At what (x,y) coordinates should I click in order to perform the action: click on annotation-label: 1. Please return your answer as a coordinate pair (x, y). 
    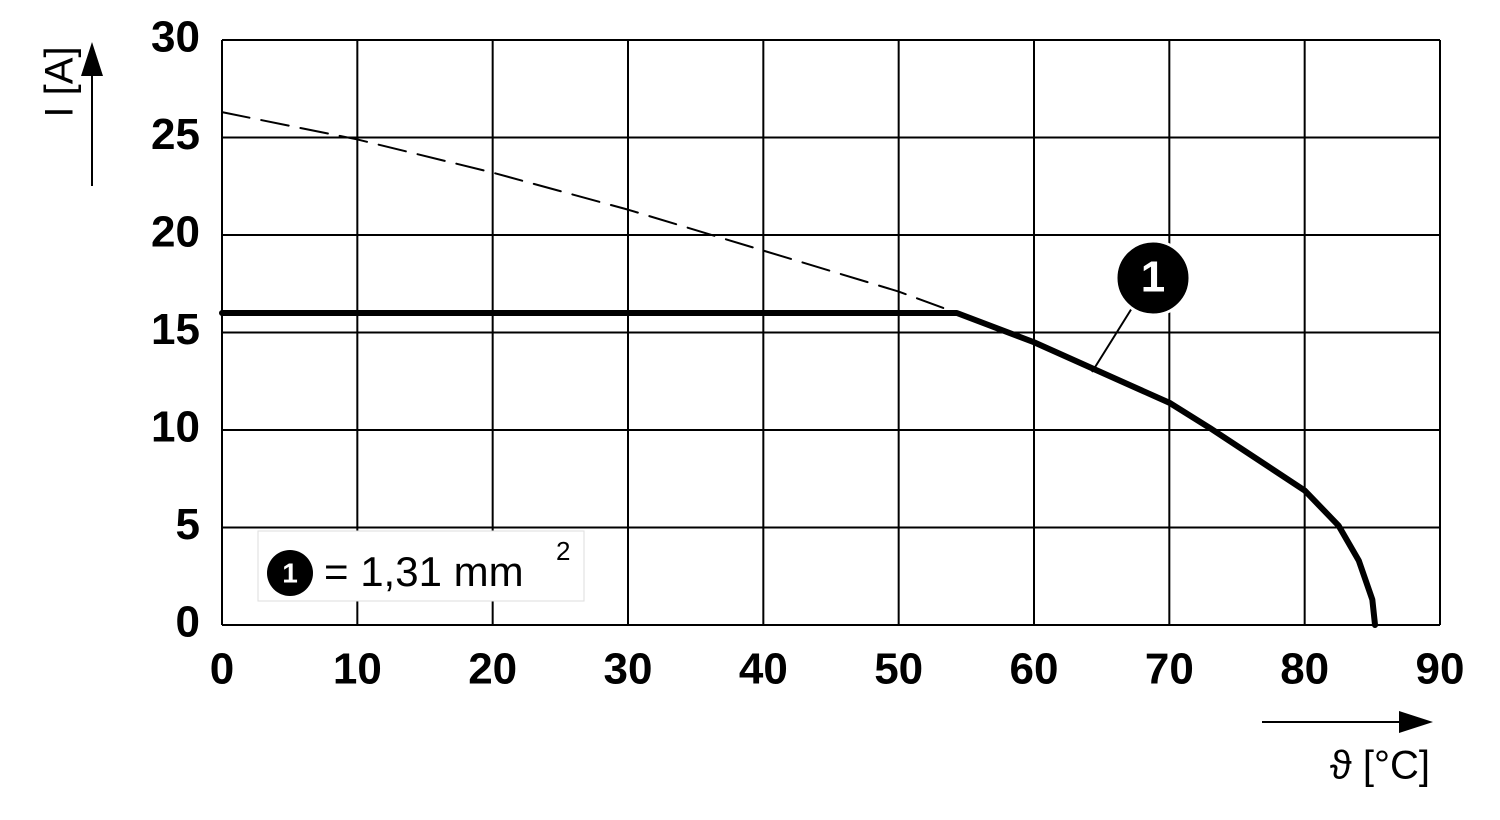
    Looking at the image, I should click on (1153, 277).